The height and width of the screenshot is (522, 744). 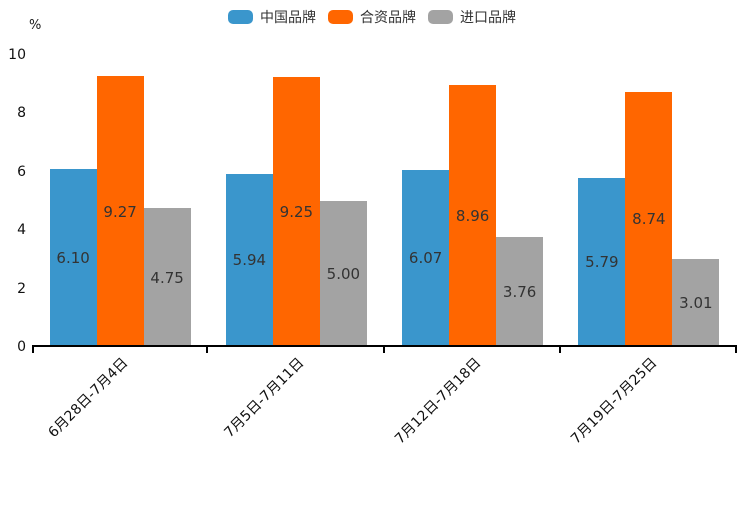 I want to click on x-axis-line, so click(x=384, y=346).